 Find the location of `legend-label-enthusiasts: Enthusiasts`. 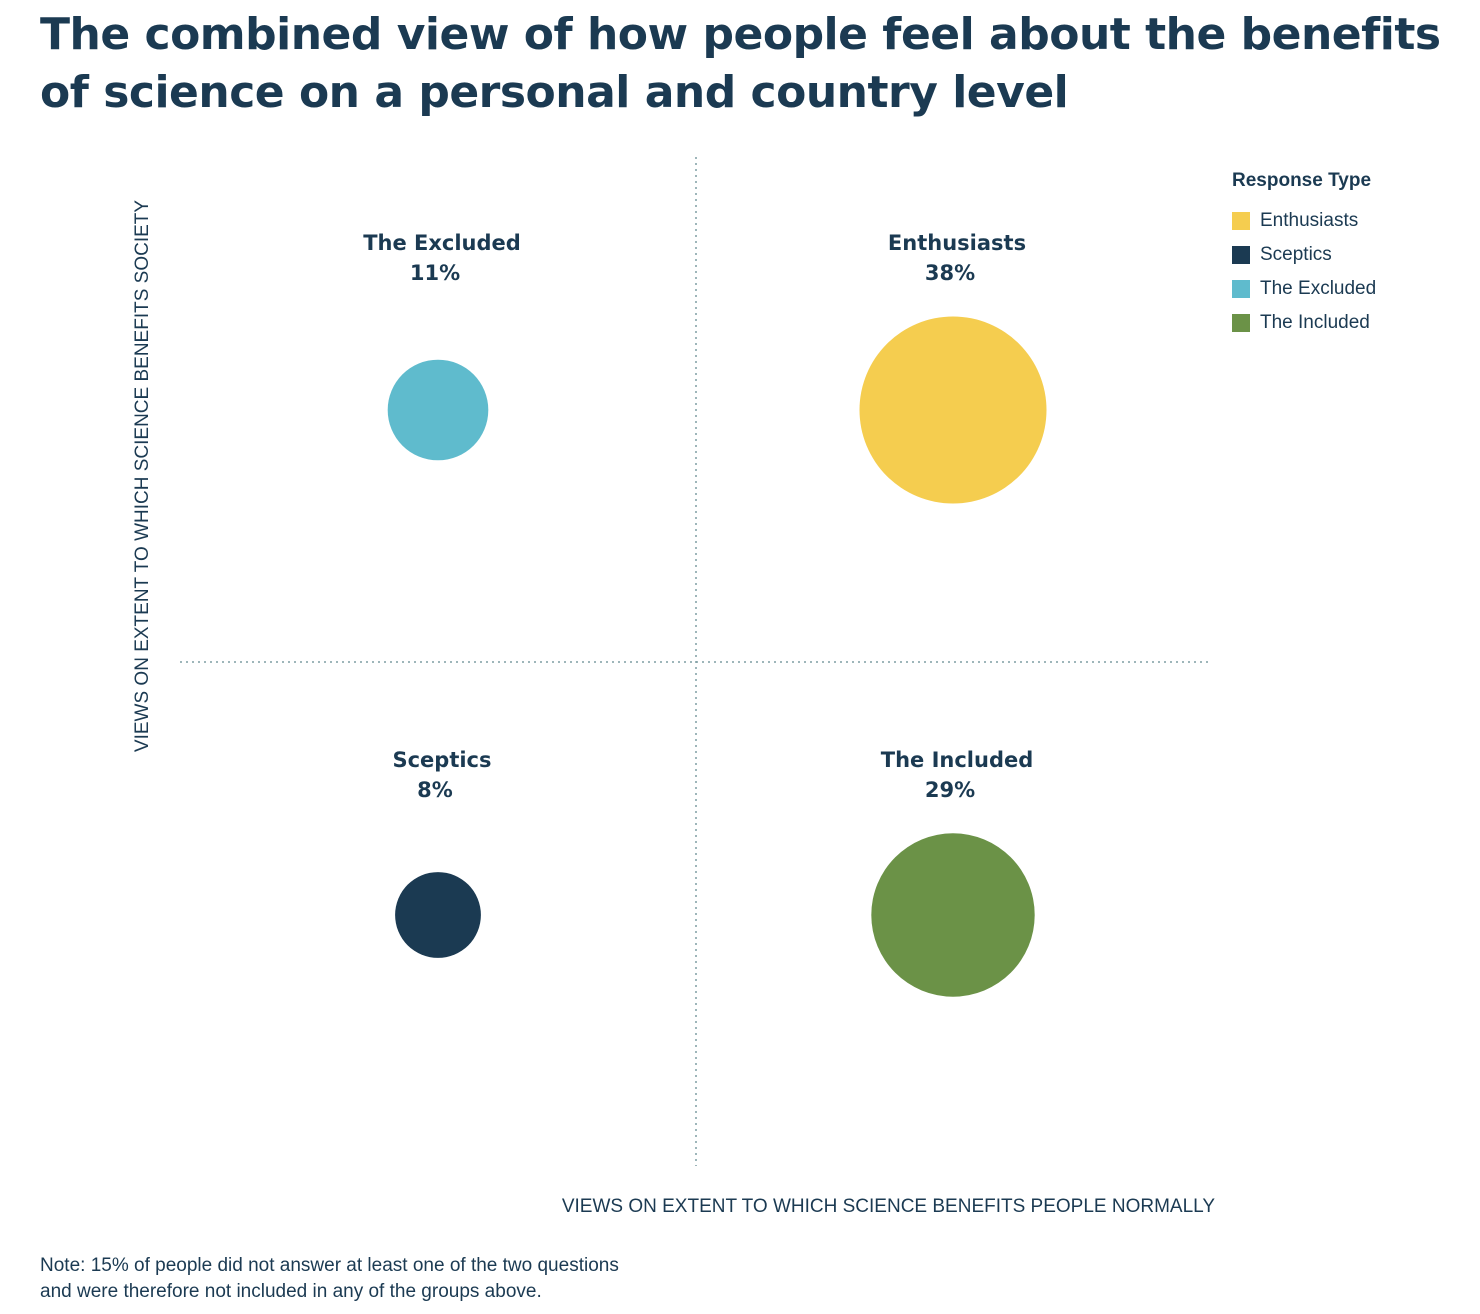

legend-label-enthusiasts: Enthusiasts is located at coordinates (1309, 220).